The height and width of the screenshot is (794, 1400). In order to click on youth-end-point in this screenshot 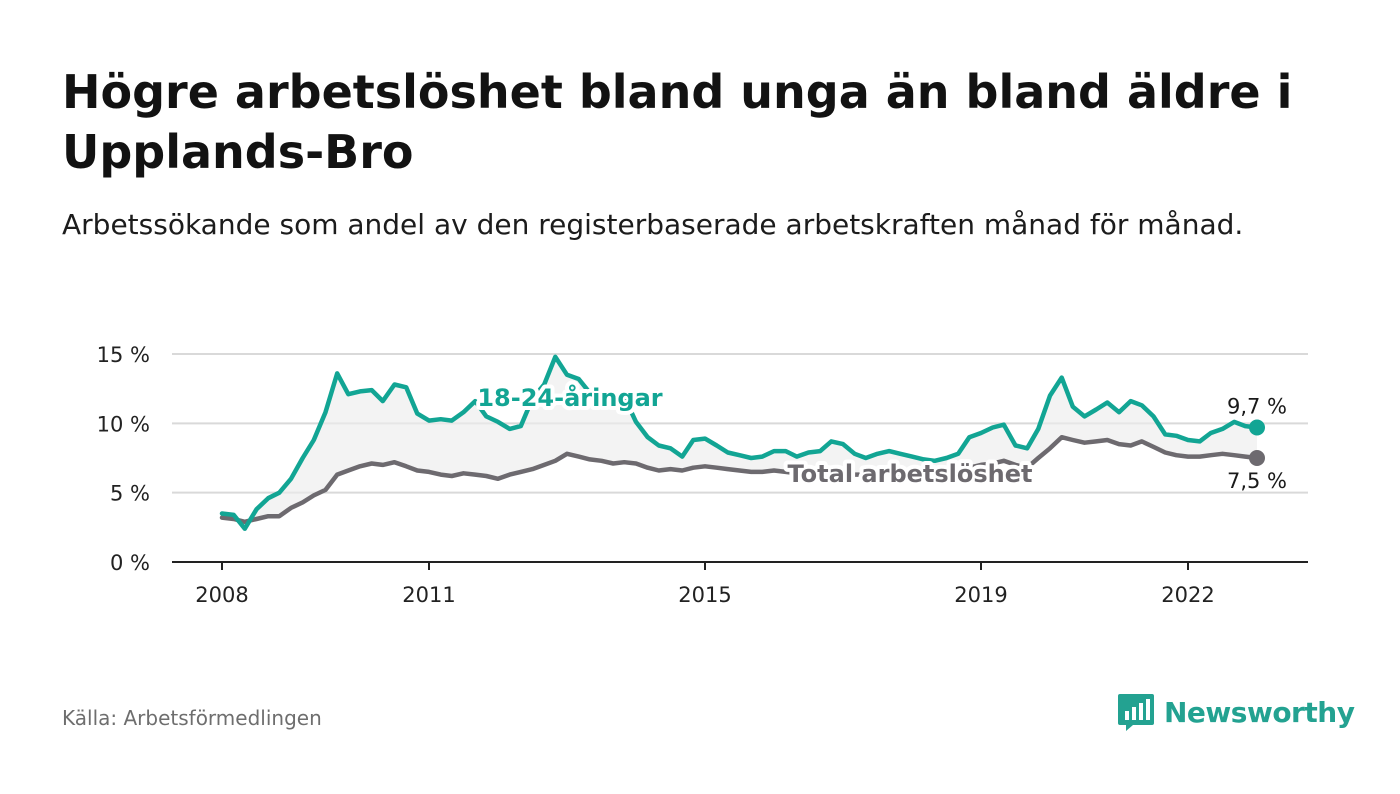, I will do `click(1257, 427)`.